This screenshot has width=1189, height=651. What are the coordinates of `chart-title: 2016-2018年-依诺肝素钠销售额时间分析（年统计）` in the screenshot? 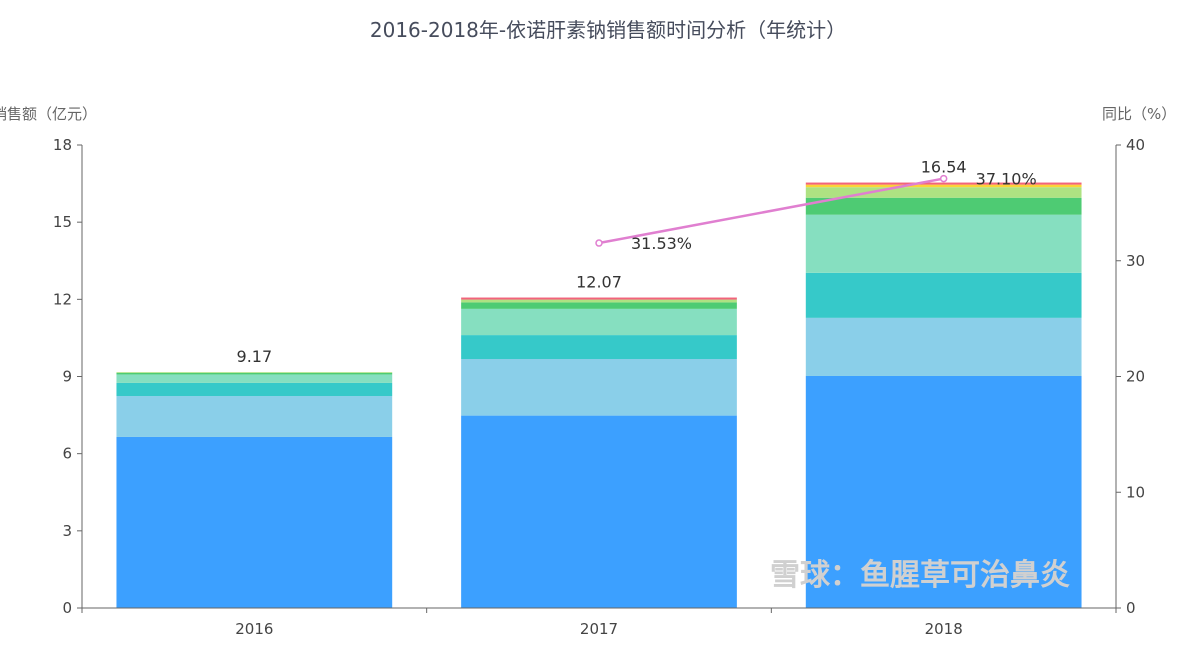 It's located at (608, 30).